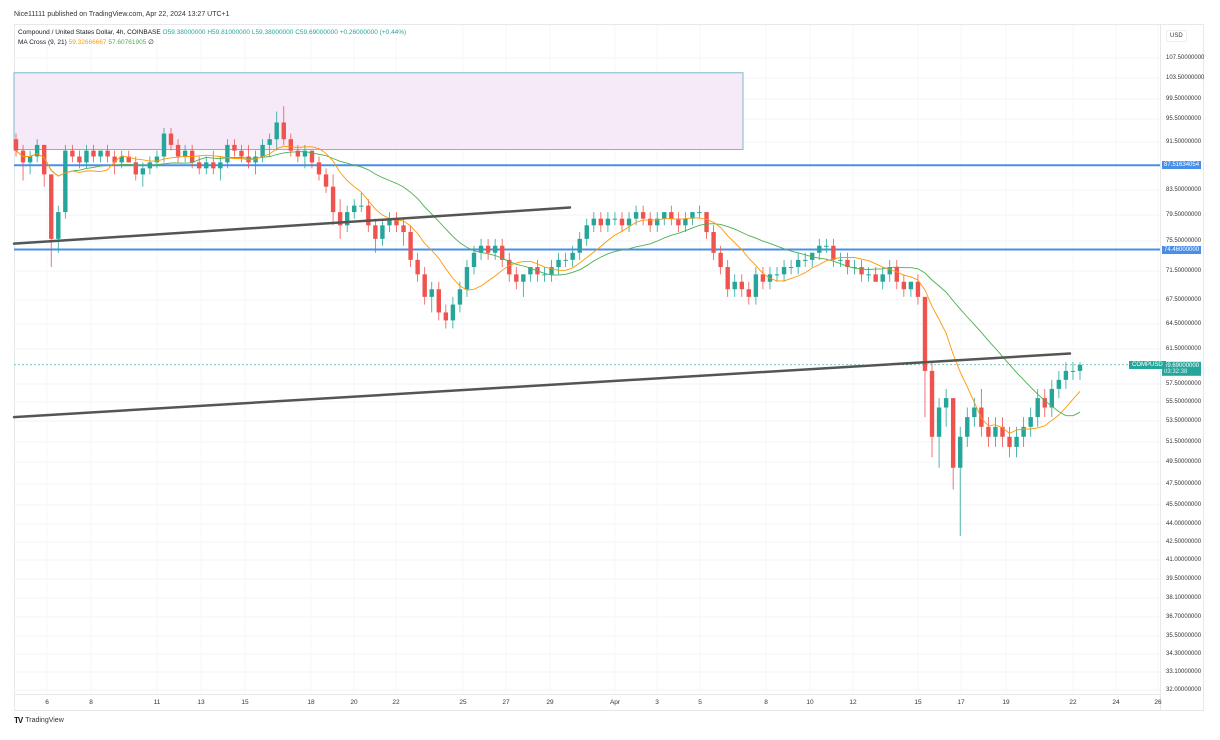 The height and width of the screenshot is (740, 1220). What do you see at coordinates (354, 702) in the screenshot?
I see `time-tick-label: 20` at bounding box center [354, 702].